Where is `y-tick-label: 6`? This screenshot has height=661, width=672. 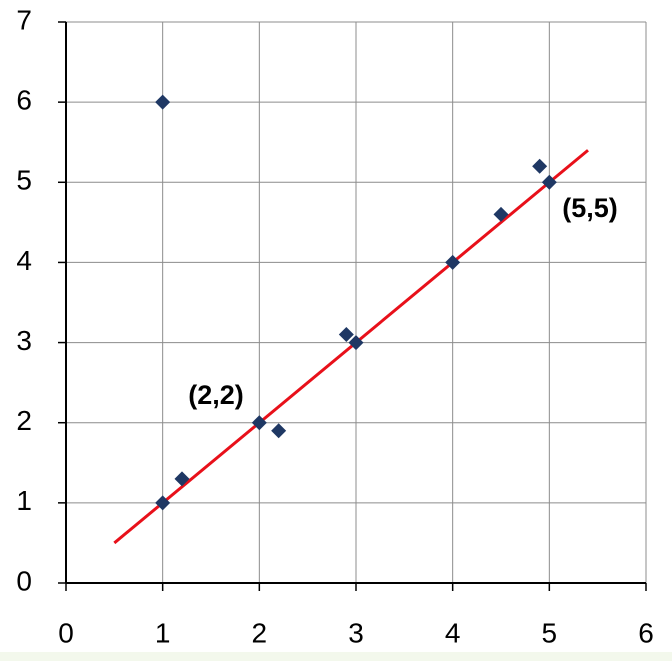
y-tick-label: 6 is located at coordinates (24, 100).